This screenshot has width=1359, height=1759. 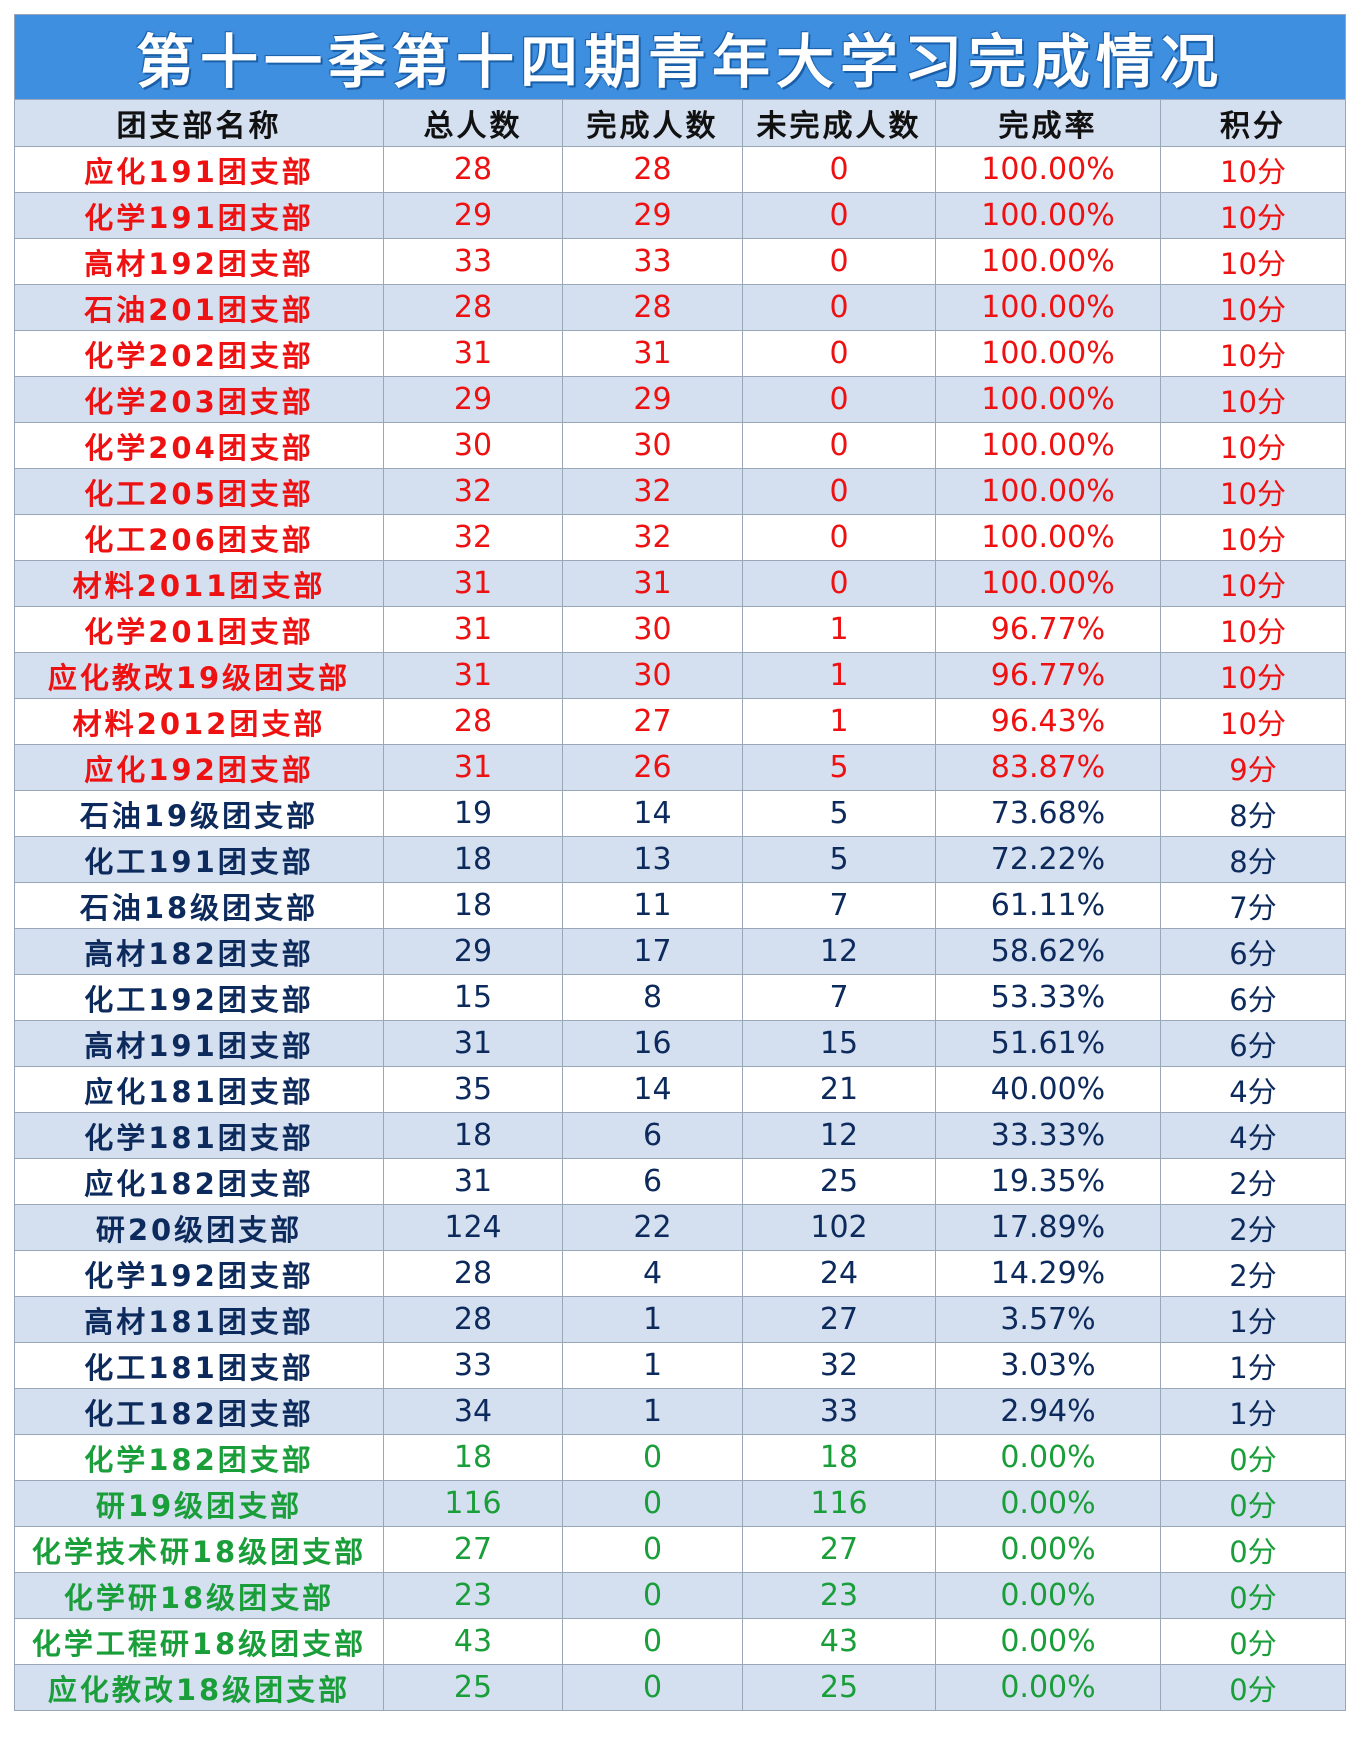 I want to click on table-row: 化学182团支部 18 0 18 0.00% 0分, so click(x=680, y=1457).